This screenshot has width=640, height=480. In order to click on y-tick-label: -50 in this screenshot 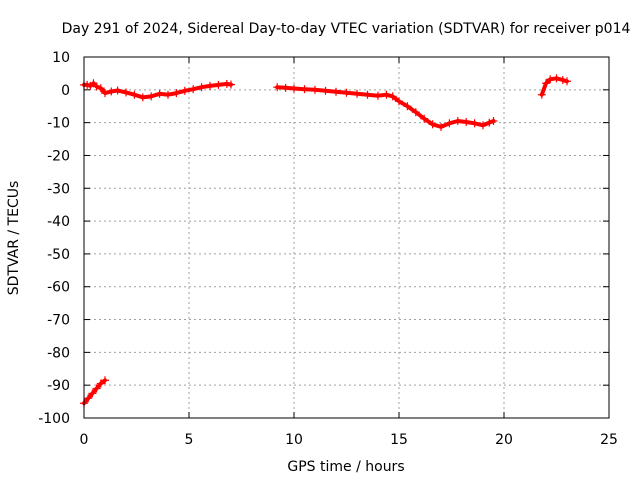, I will do `click(58, 255)`.